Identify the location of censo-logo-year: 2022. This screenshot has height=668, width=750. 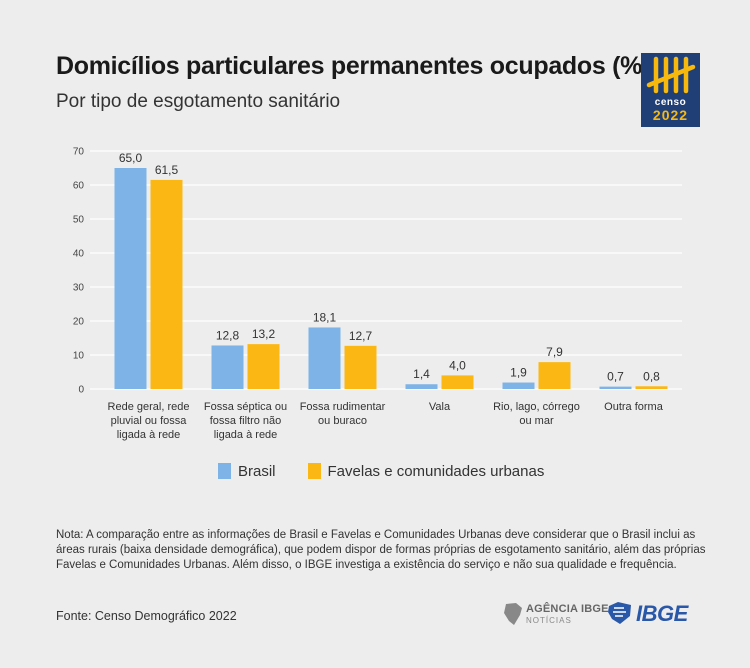
(670, 115).